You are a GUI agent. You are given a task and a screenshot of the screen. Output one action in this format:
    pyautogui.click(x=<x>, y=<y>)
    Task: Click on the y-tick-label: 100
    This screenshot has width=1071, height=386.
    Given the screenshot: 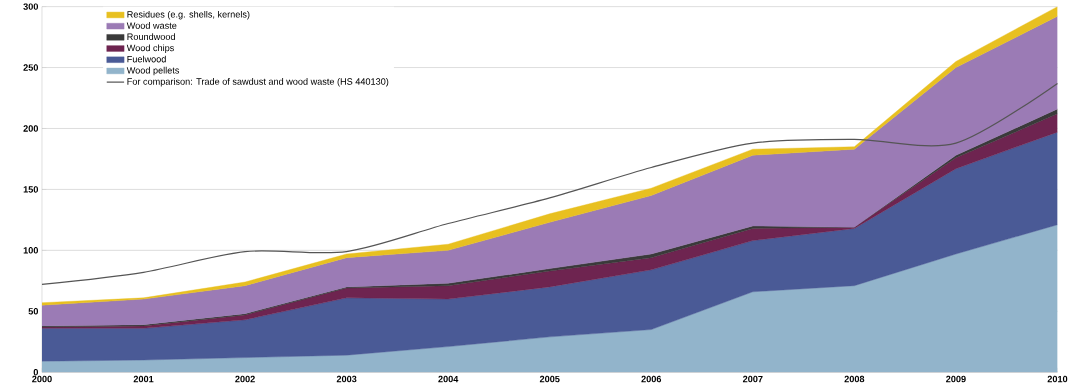 What is the action you would take?
    pyautogui.click(x=31, y=250)
    